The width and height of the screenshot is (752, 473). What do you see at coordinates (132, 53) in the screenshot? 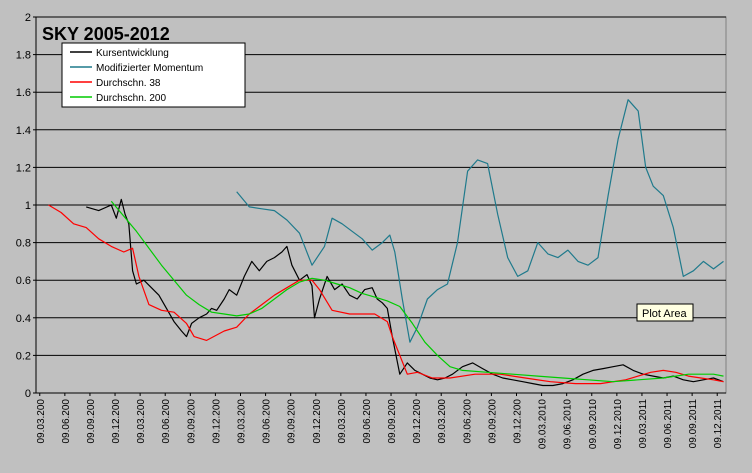
I see `legend-label: Kursentwicklung` at bounding box center [132, 53].